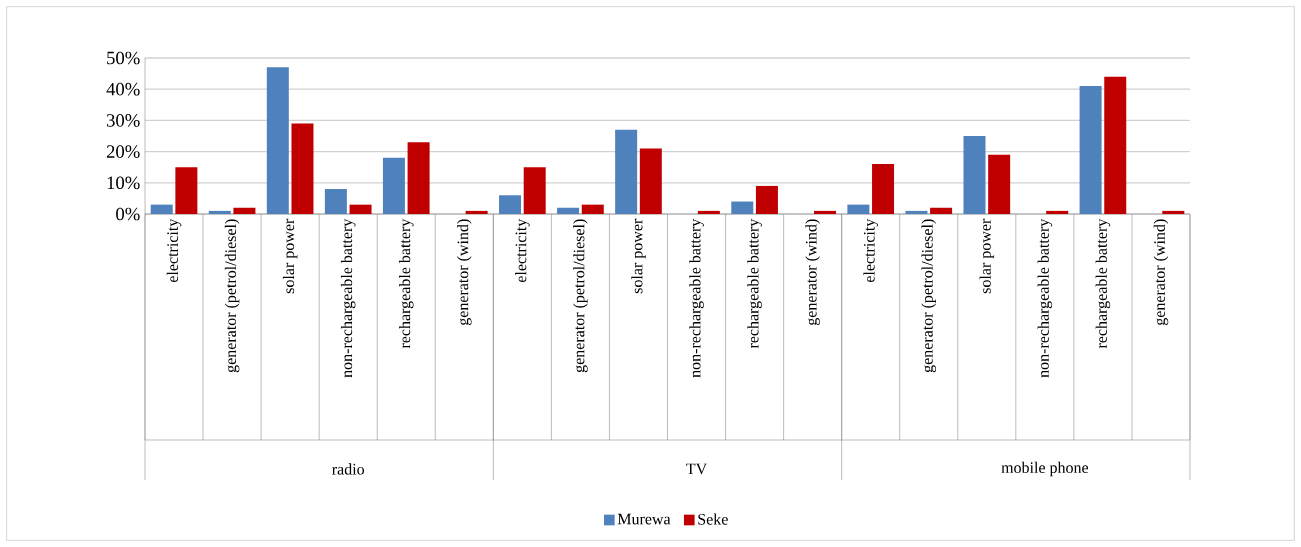 The image size is (1301, 547). I want to click on text: radio, so click(348, 469).